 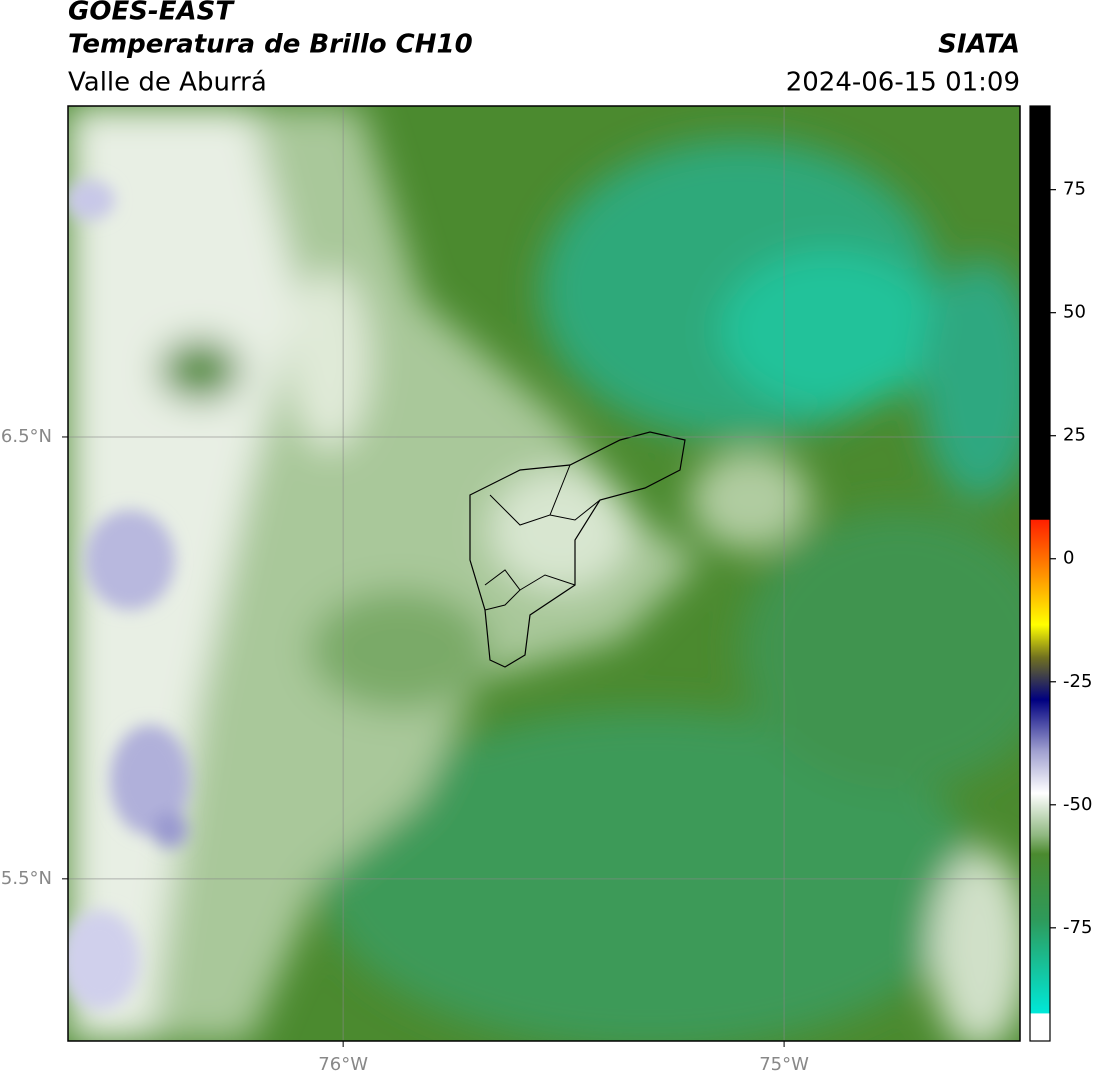 What do you see at coordinates (1077, 927) in the screenshot?
I see `colorbar-tick-label: -75` at bounding box center [1077, 927].